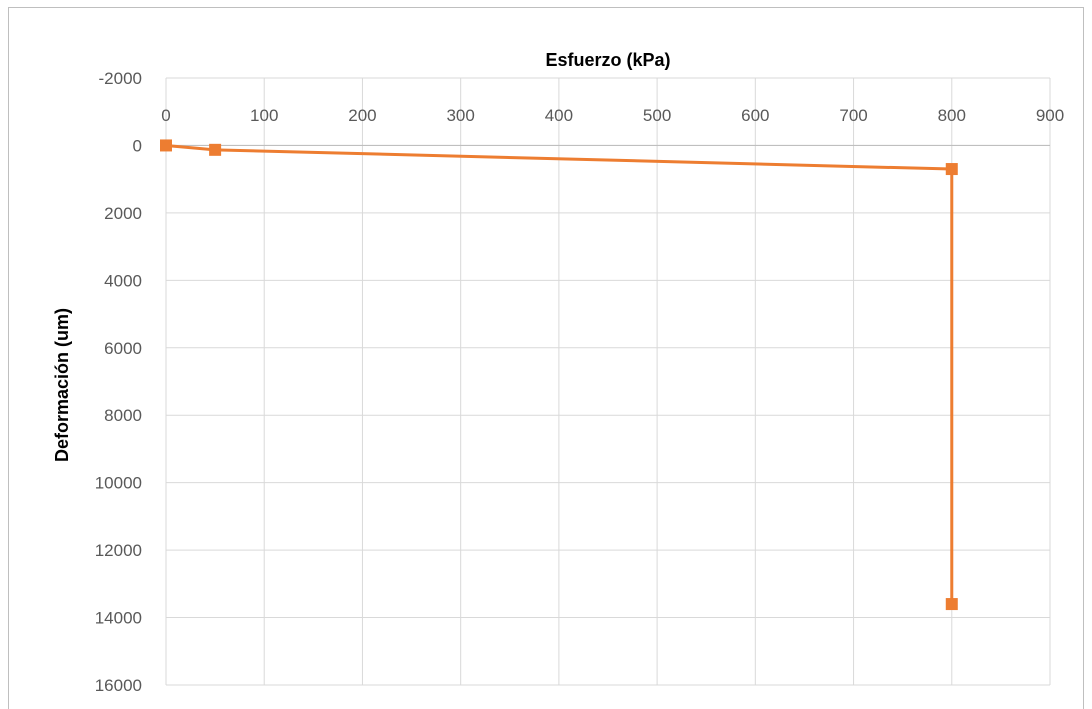 Image resolution: width=1092 pixels, height=709 pixels. What do you see at coordinates (118, 483) in the screenshot?
I see `y-tick-label: 10000` at bounding box center [118, 483].